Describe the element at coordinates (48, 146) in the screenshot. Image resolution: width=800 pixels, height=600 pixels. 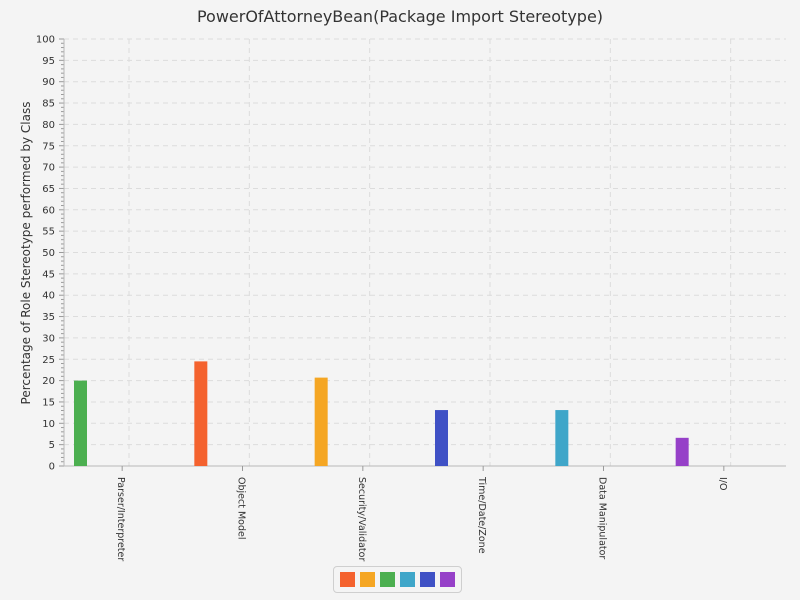
I see `y-tick-label: 75` at that location.